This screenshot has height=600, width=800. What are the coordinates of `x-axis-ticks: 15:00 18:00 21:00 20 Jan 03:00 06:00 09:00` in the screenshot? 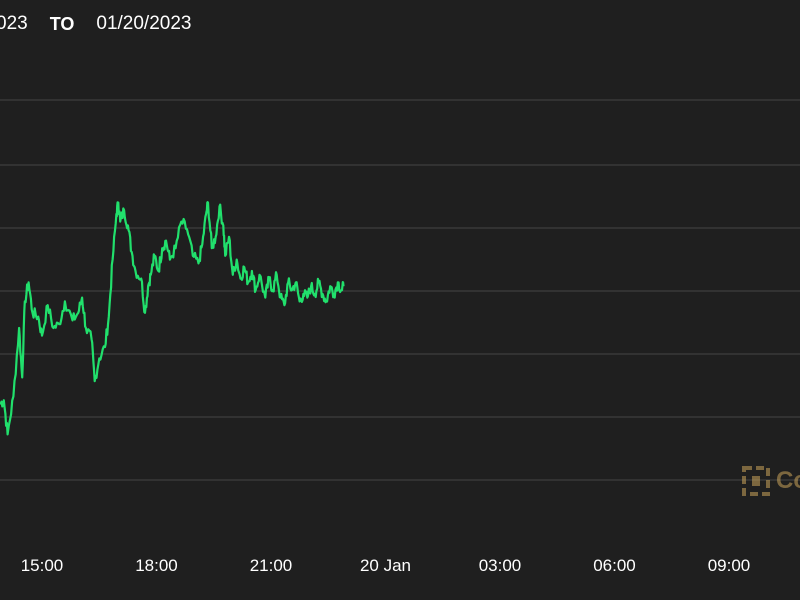 It's located at (386, 565).